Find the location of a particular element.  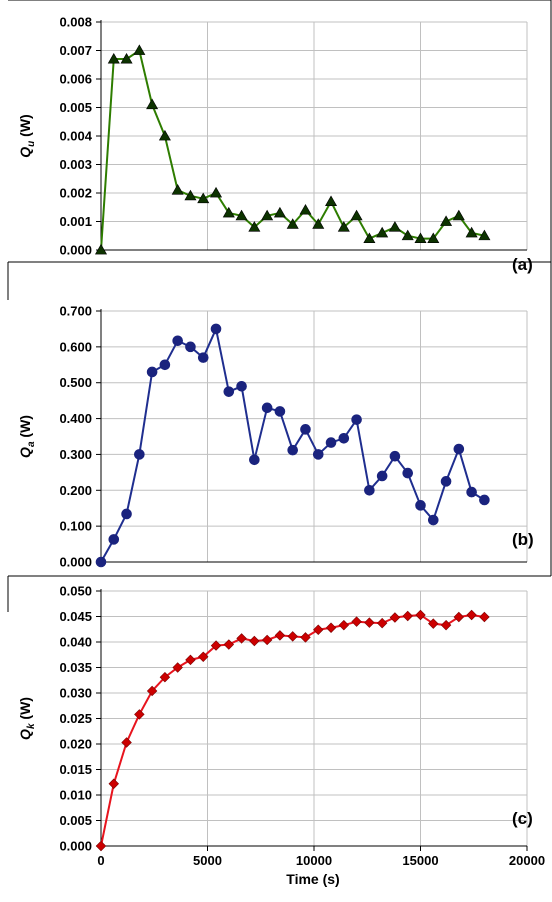

panel-label: (b) is located at coordinates (523, 539).